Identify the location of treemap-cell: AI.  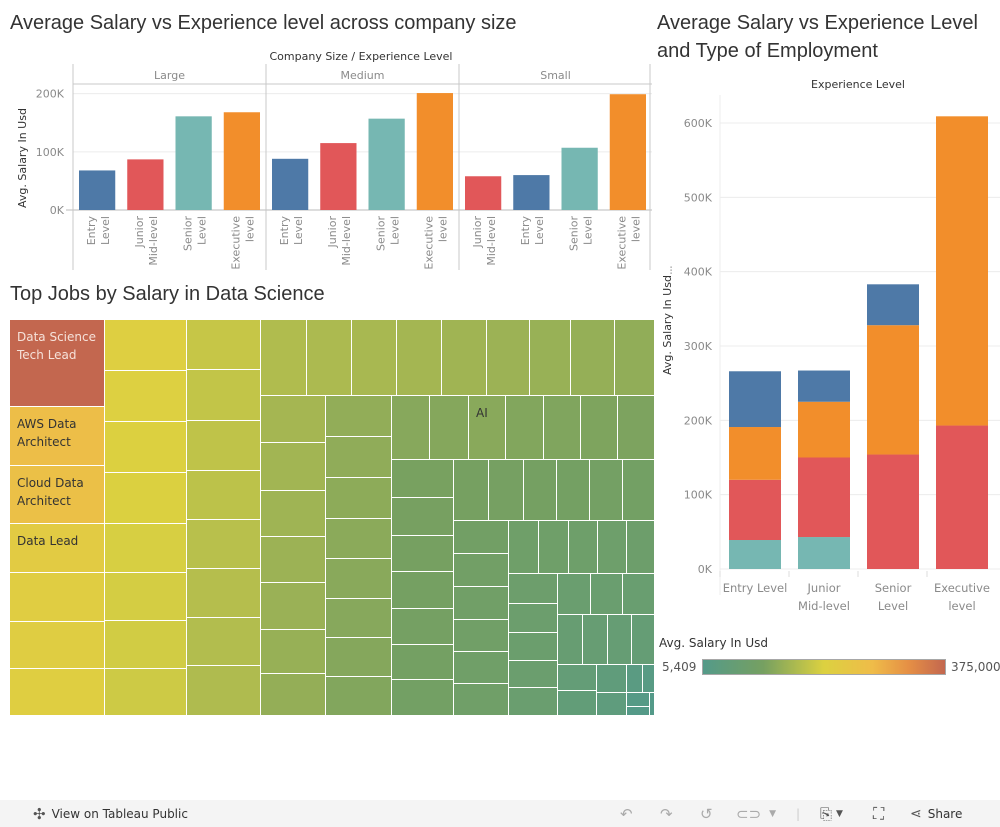
(487, 428).